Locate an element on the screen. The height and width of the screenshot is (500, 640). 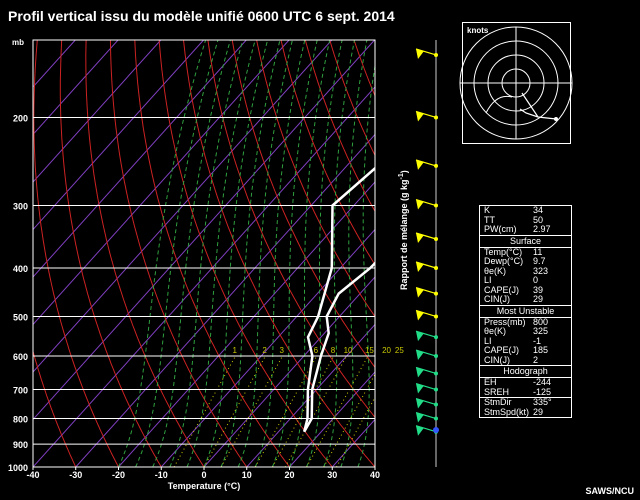
hodograph-units-label: knots is located at coordinates (478, 30).